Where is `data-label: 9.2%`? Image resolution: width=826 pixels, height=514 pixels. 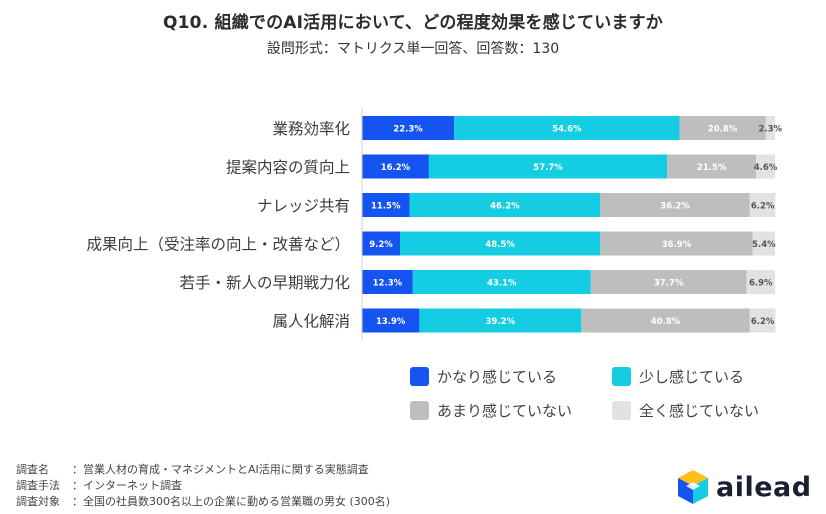
data-label: 9.2% is located at coordinates (381, 245).